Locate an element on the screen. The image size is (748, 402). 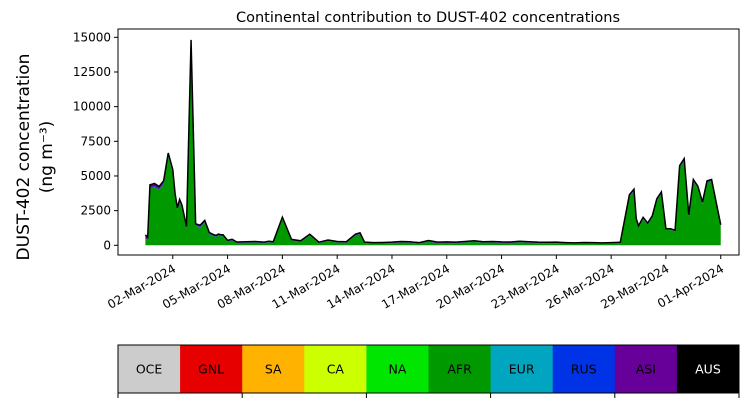
legend-label: RUS is located at coordinates (584, 369).